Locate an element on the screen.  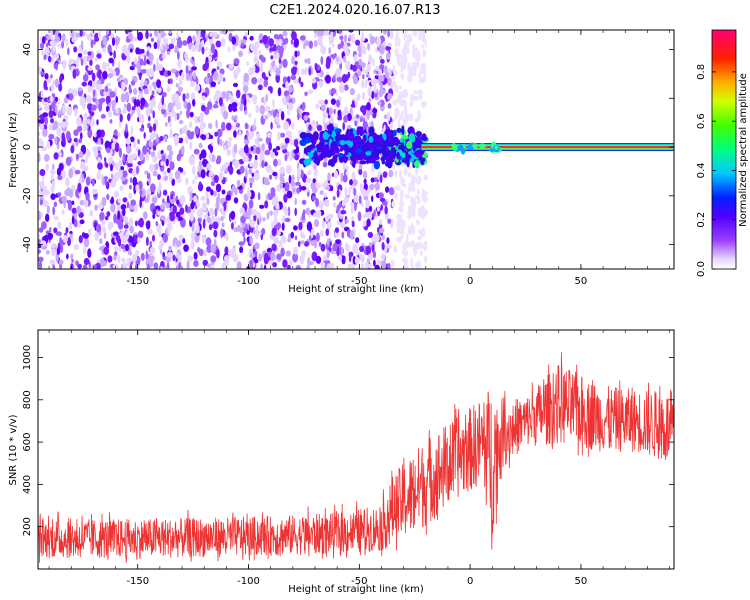
spectrogram-x-tick-label: 50 is located at coordinates (581, 281).